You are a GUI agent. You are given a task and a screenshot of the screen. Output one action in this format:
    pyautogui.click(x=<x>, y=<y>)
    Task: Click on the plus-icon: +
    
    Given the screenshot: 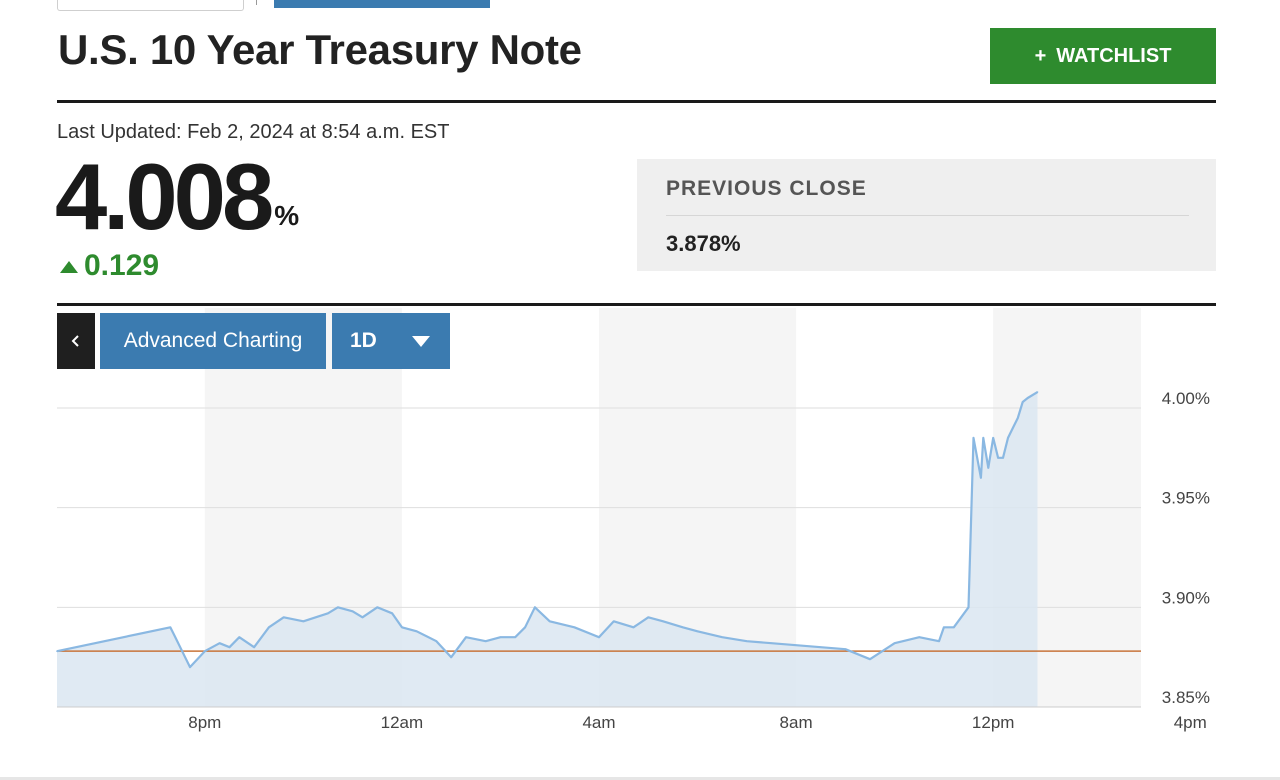 What is the action you would take?
    pyautogui.click(x=1040, y=55)
    